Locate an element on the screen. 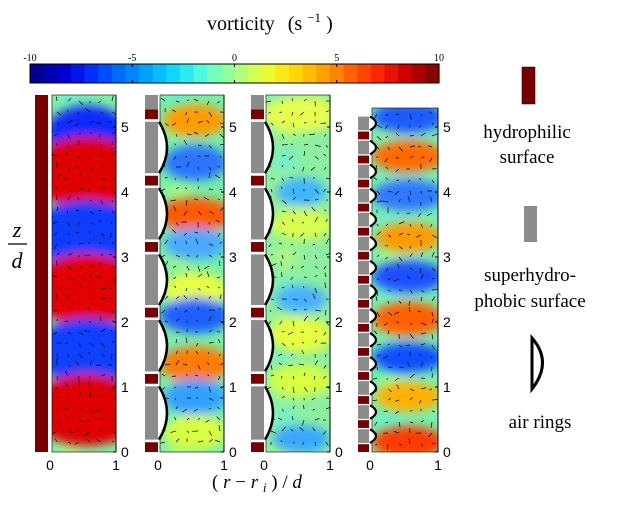  x-label-d: d is located at coordinates (297, 482).